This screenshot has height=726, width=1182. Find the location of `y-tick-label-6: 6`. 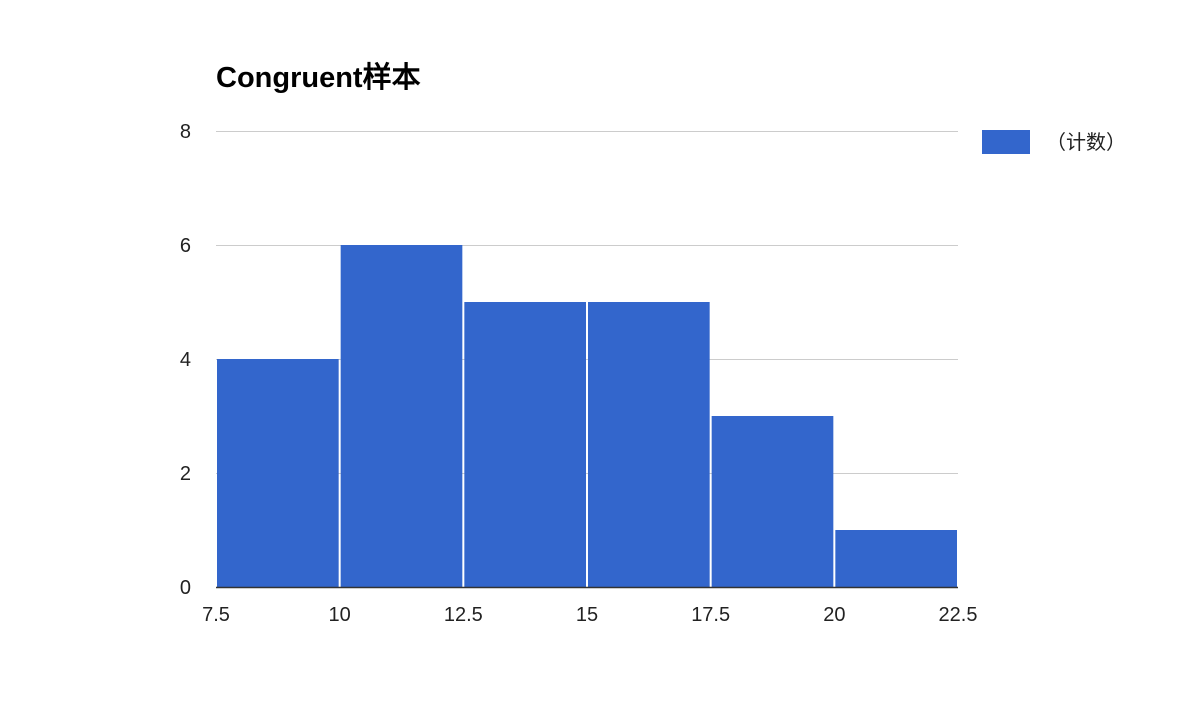

y-tick-label-6: 6 is located at coordinates (185, 246).